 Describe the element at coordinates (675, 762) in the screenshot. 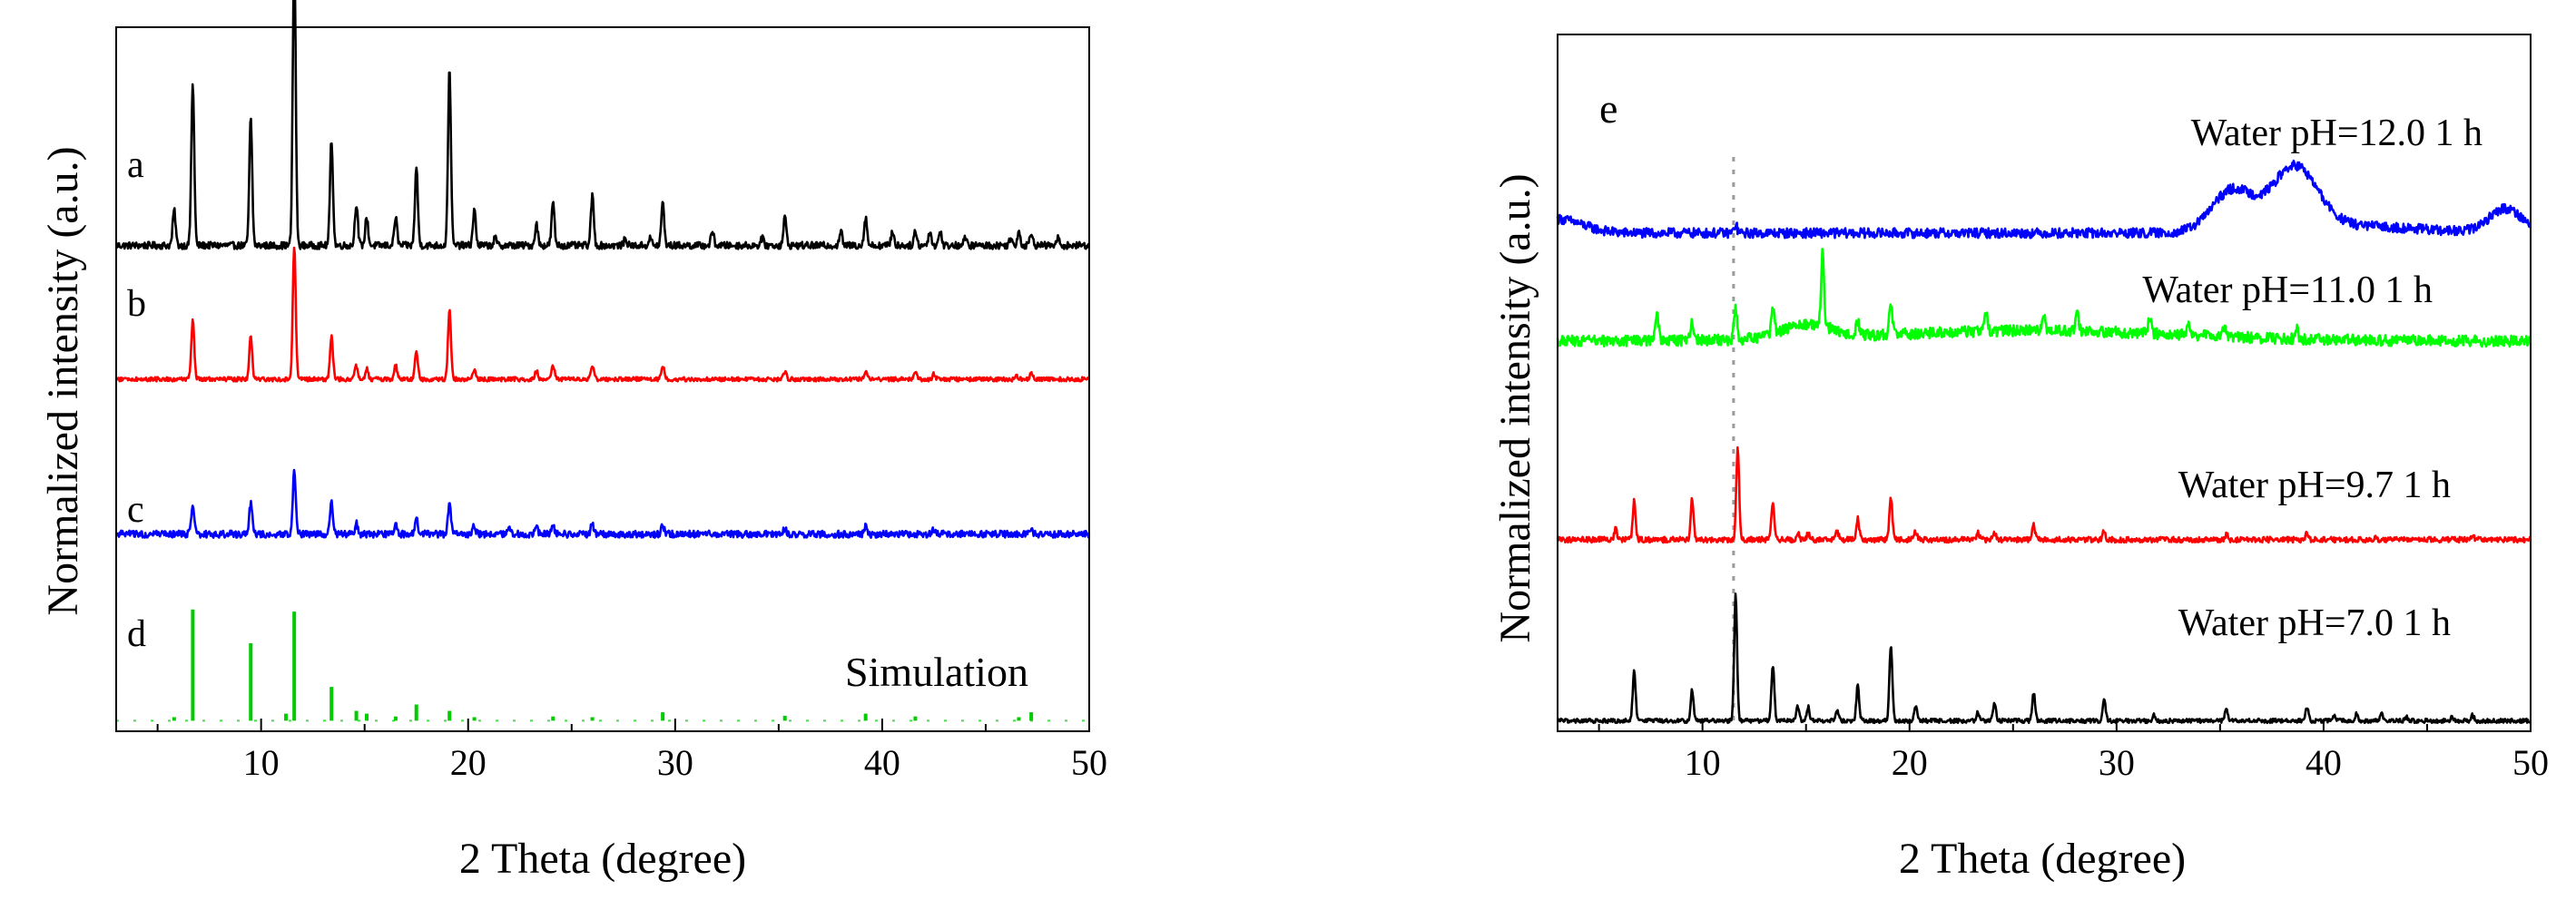

I see `left-x-tick-label: 30` at that location.